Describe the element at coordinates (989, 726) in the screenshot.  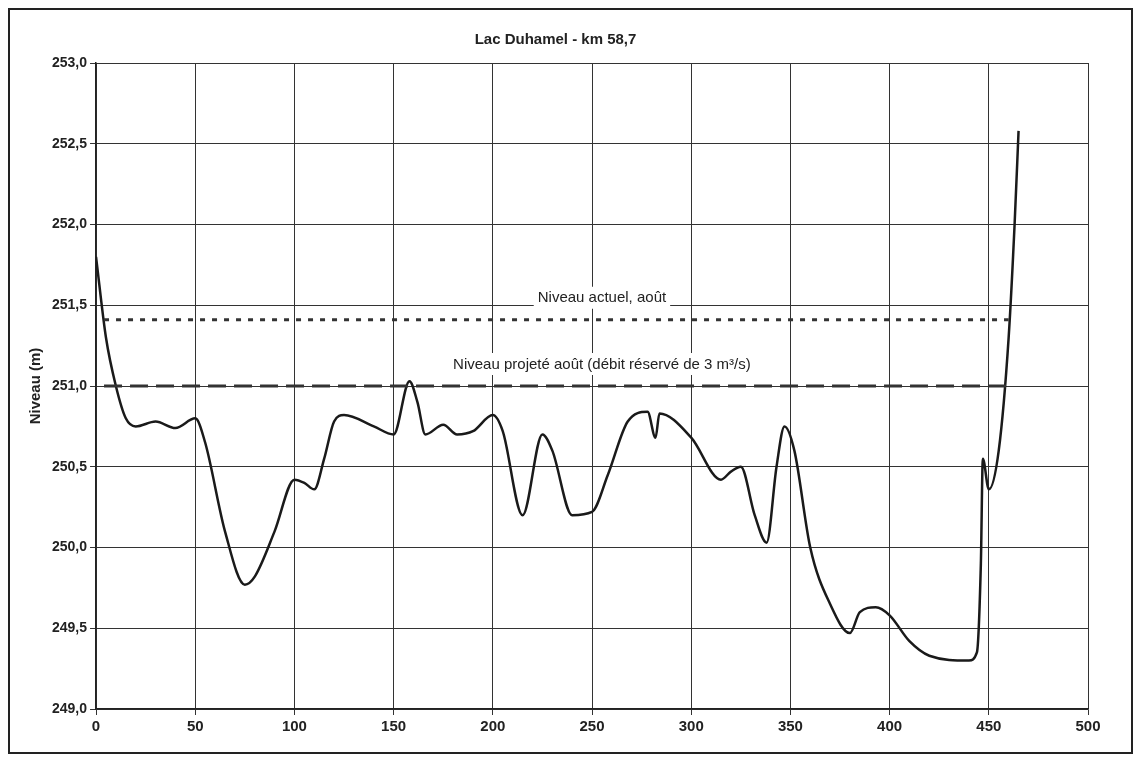
I see `x-tick-label: 450` at that location.